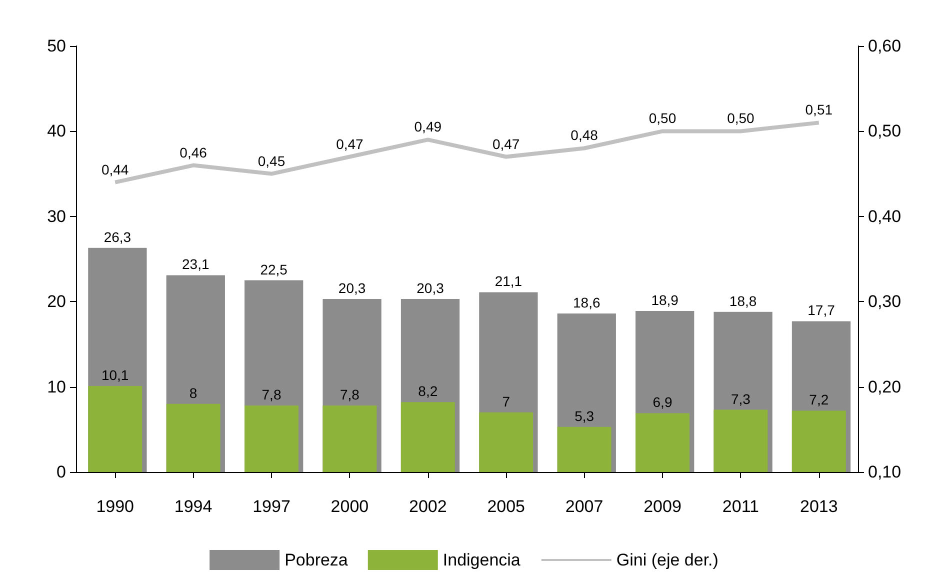 The height and width of the screenshot is (587, 928). What do you see at coordinates (885, 472) in the screenshot?
I see `y2-tick-label: 0,10` at bounding box center [885, 472].